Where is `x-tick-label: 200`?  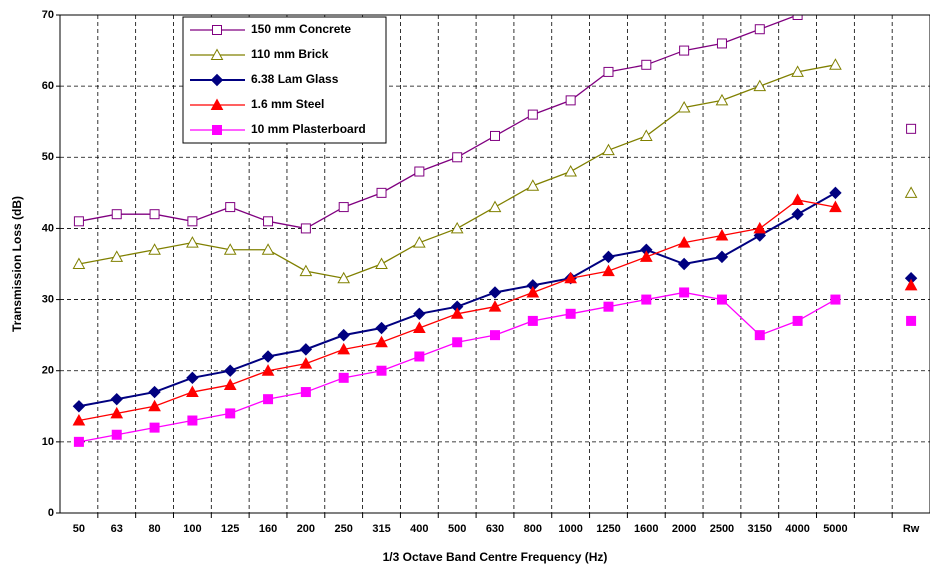
x-tick-label: 200 is located at coordinates (306, 529).